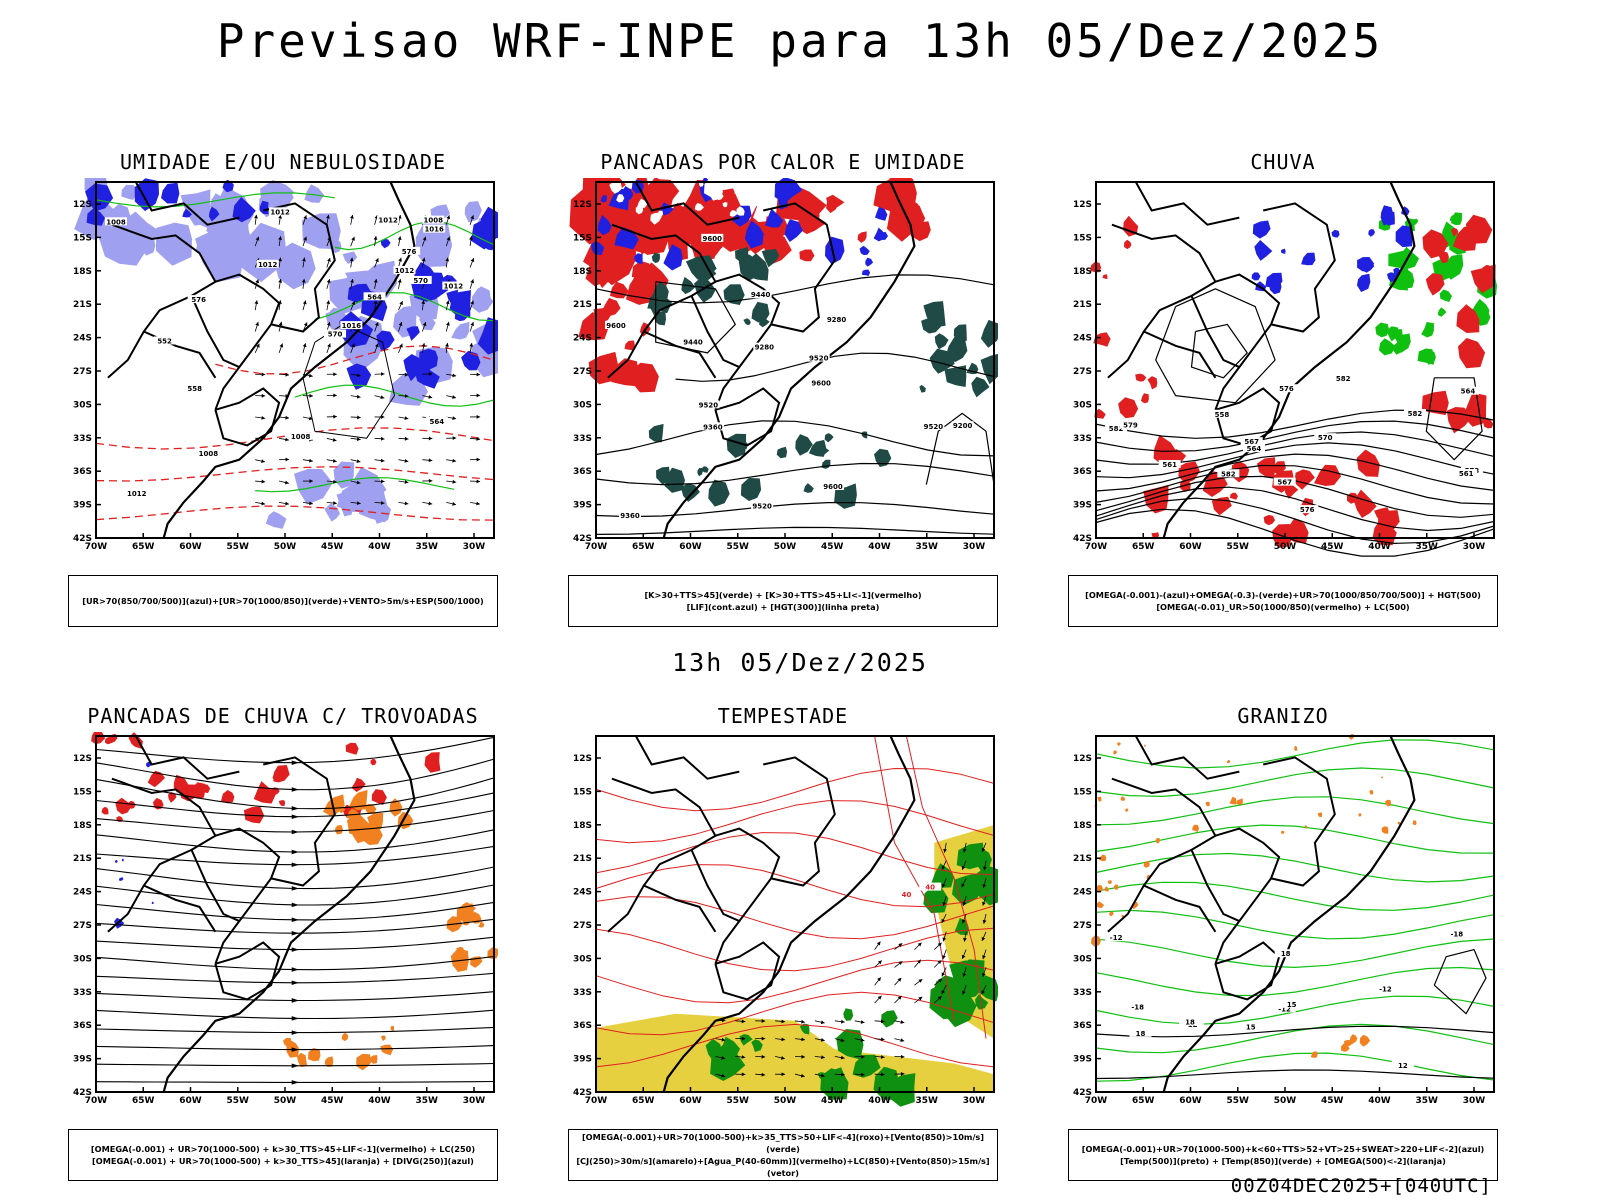  Describe the element at coordinates (1295, 484) in the screenshot. I see `height-contour` at that location.